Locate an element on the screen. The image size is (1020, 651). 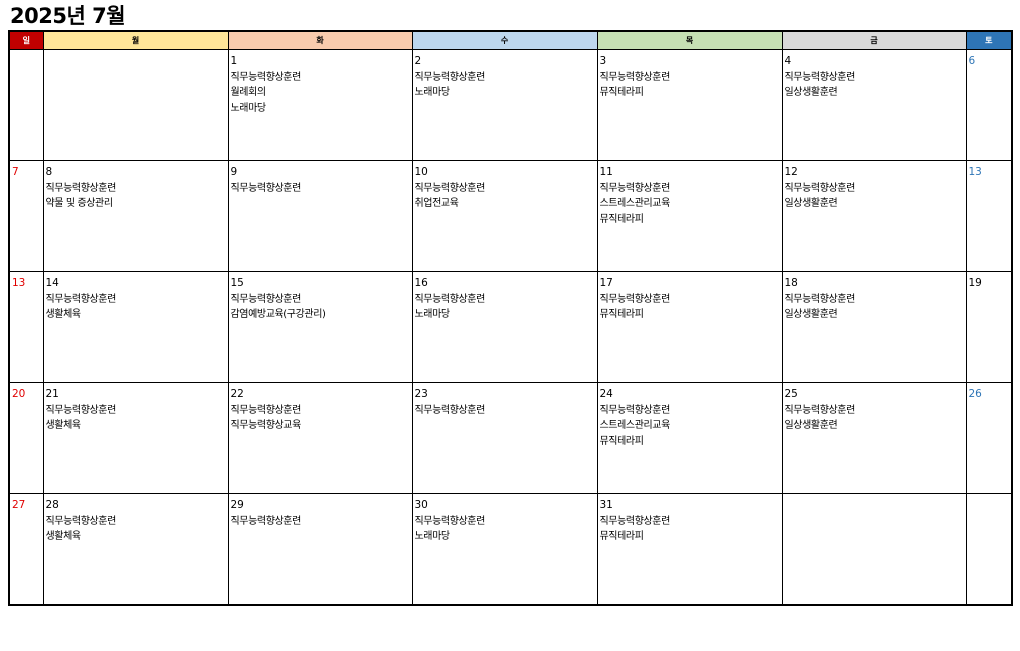
day-number: 28 is located at coordinates (52, 505).